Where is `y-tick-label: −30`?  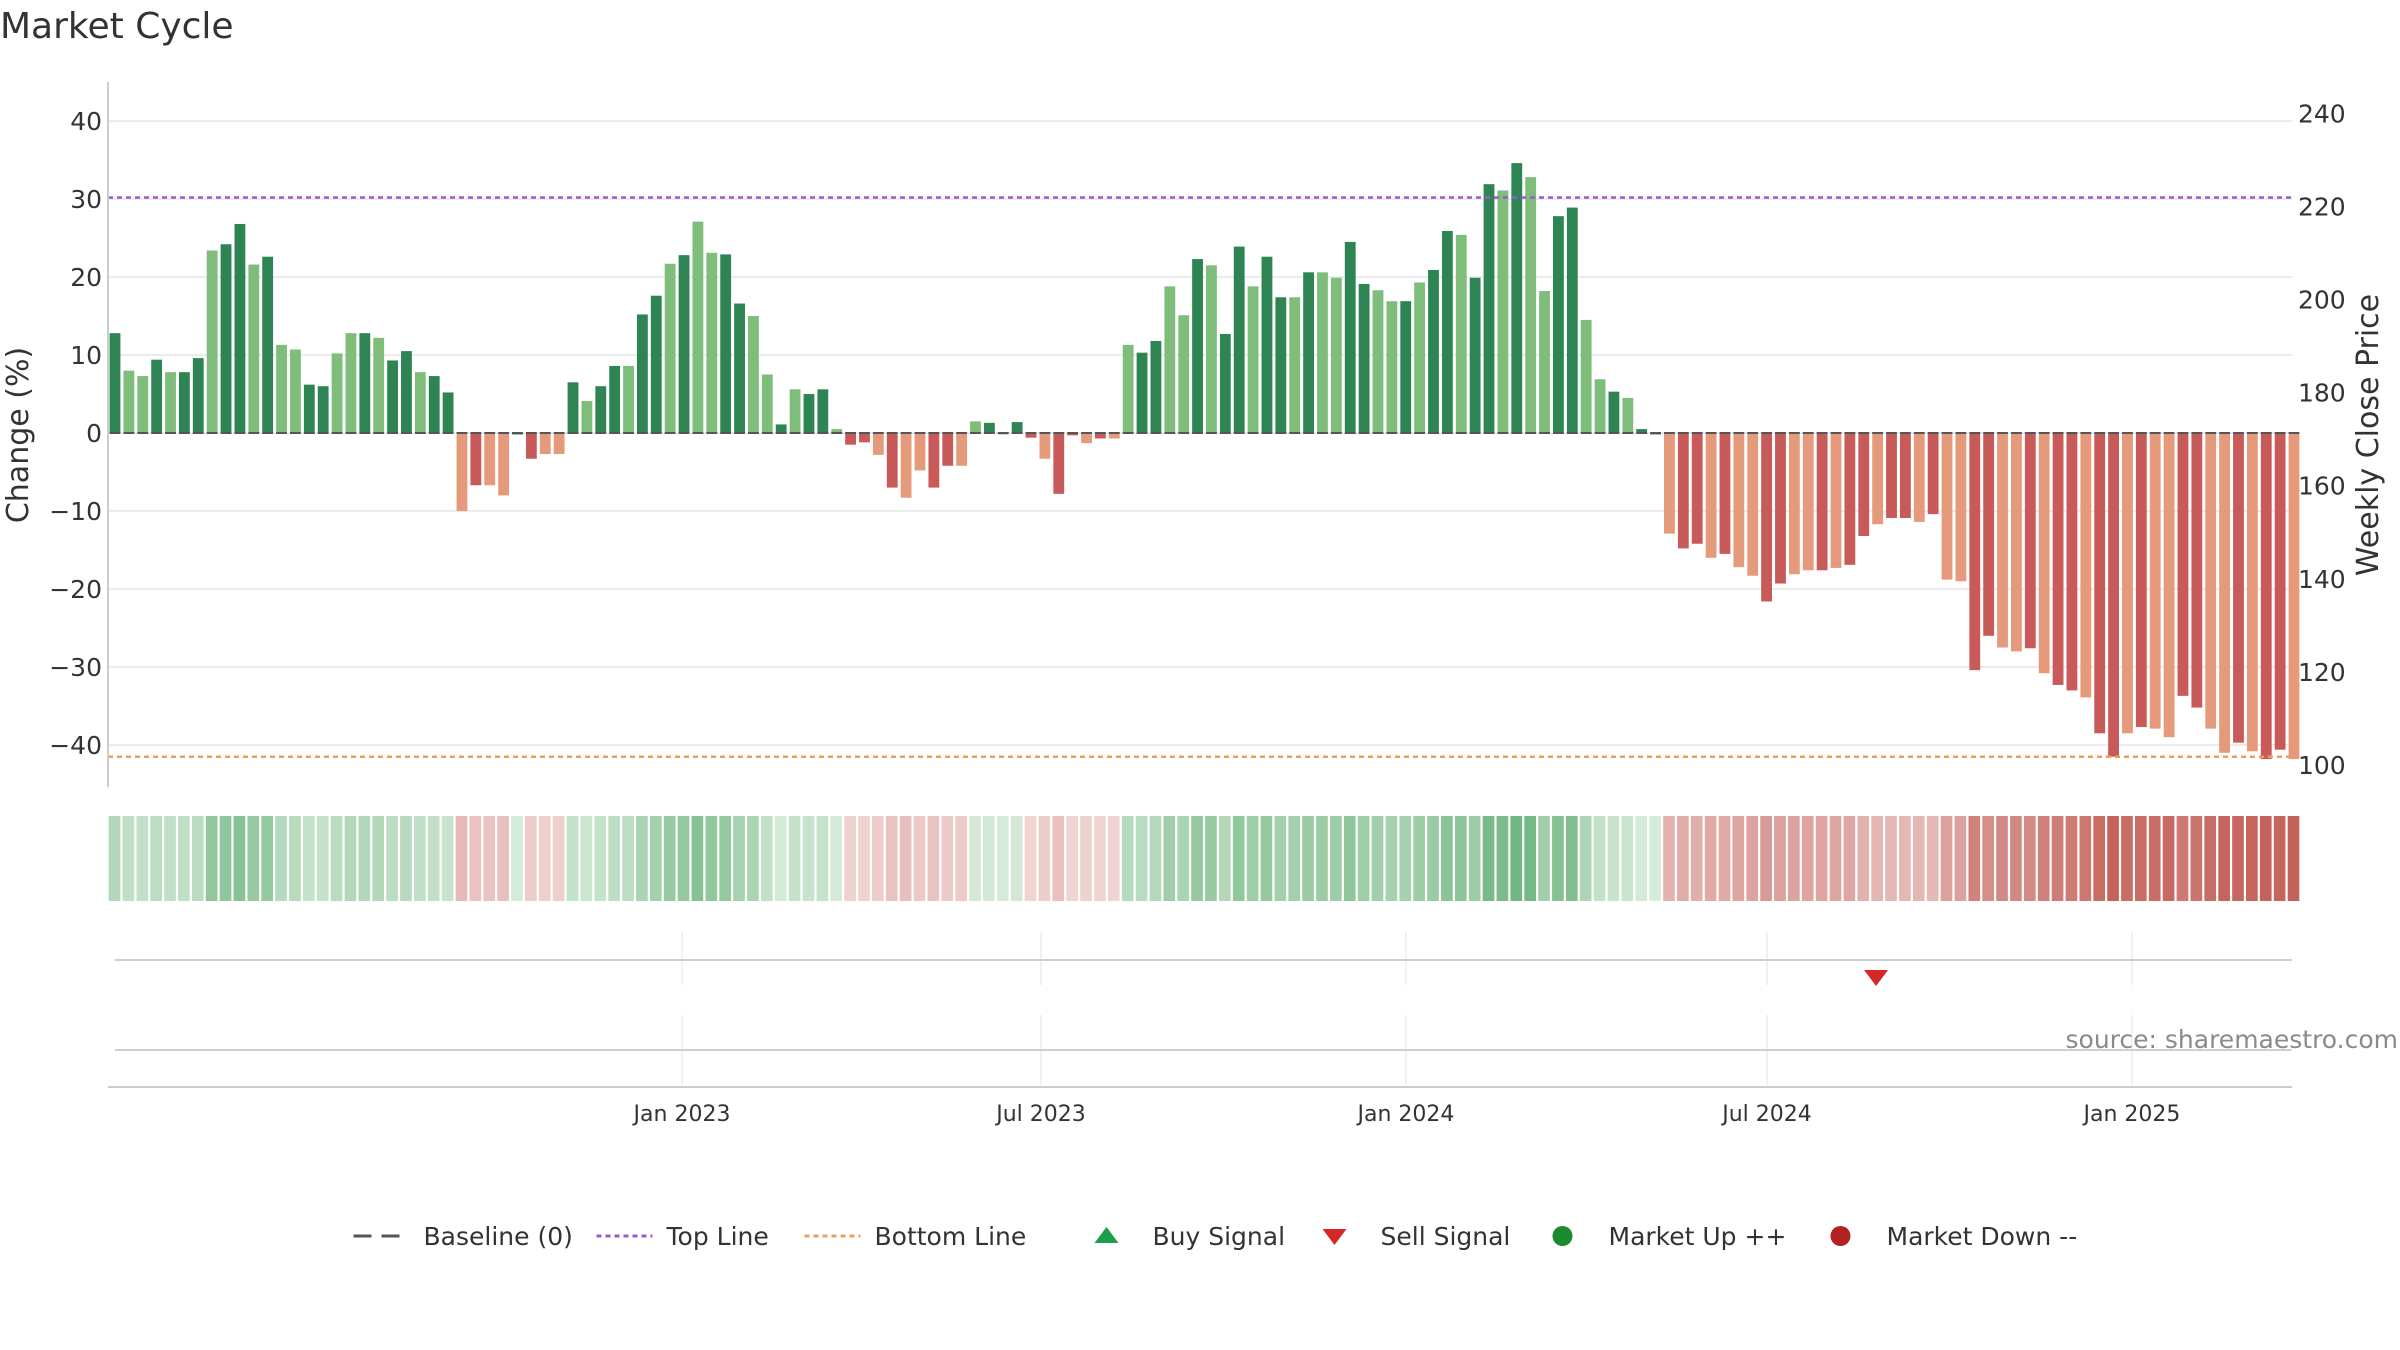
y-tick-label: −30 is located at coordinates (75, 667).